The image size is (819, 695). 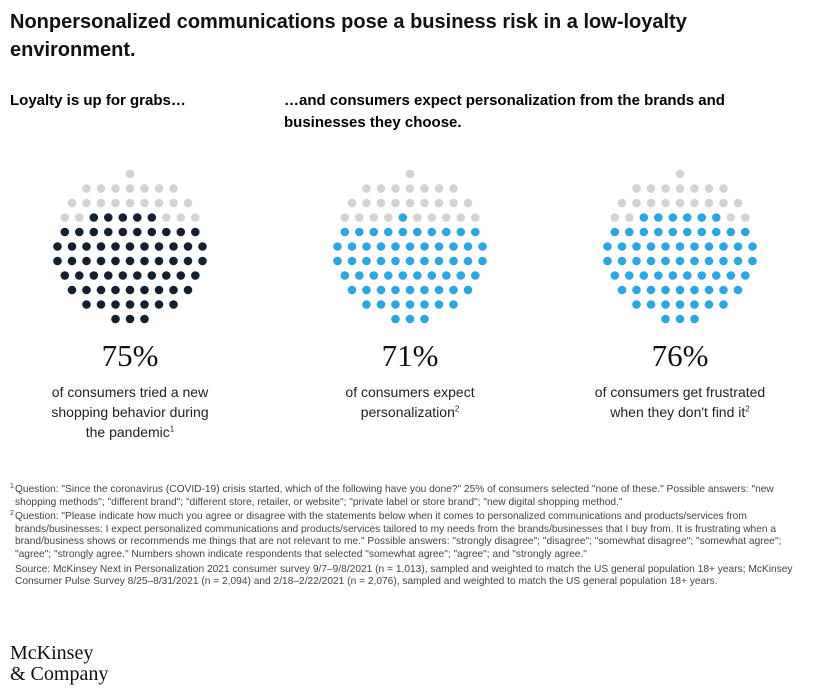 What do you see at coordinates (680, 412) in the screenshot?
I see `desc-line: when they don't find it2` at bounding box center [680, 412].